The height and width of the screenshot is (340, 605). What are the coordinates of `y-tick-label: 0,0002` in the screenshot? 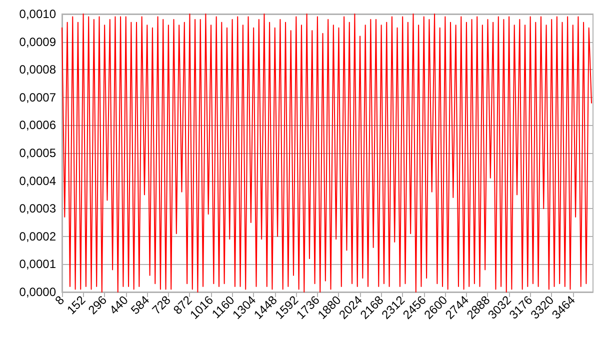 It's located at (37, 236).